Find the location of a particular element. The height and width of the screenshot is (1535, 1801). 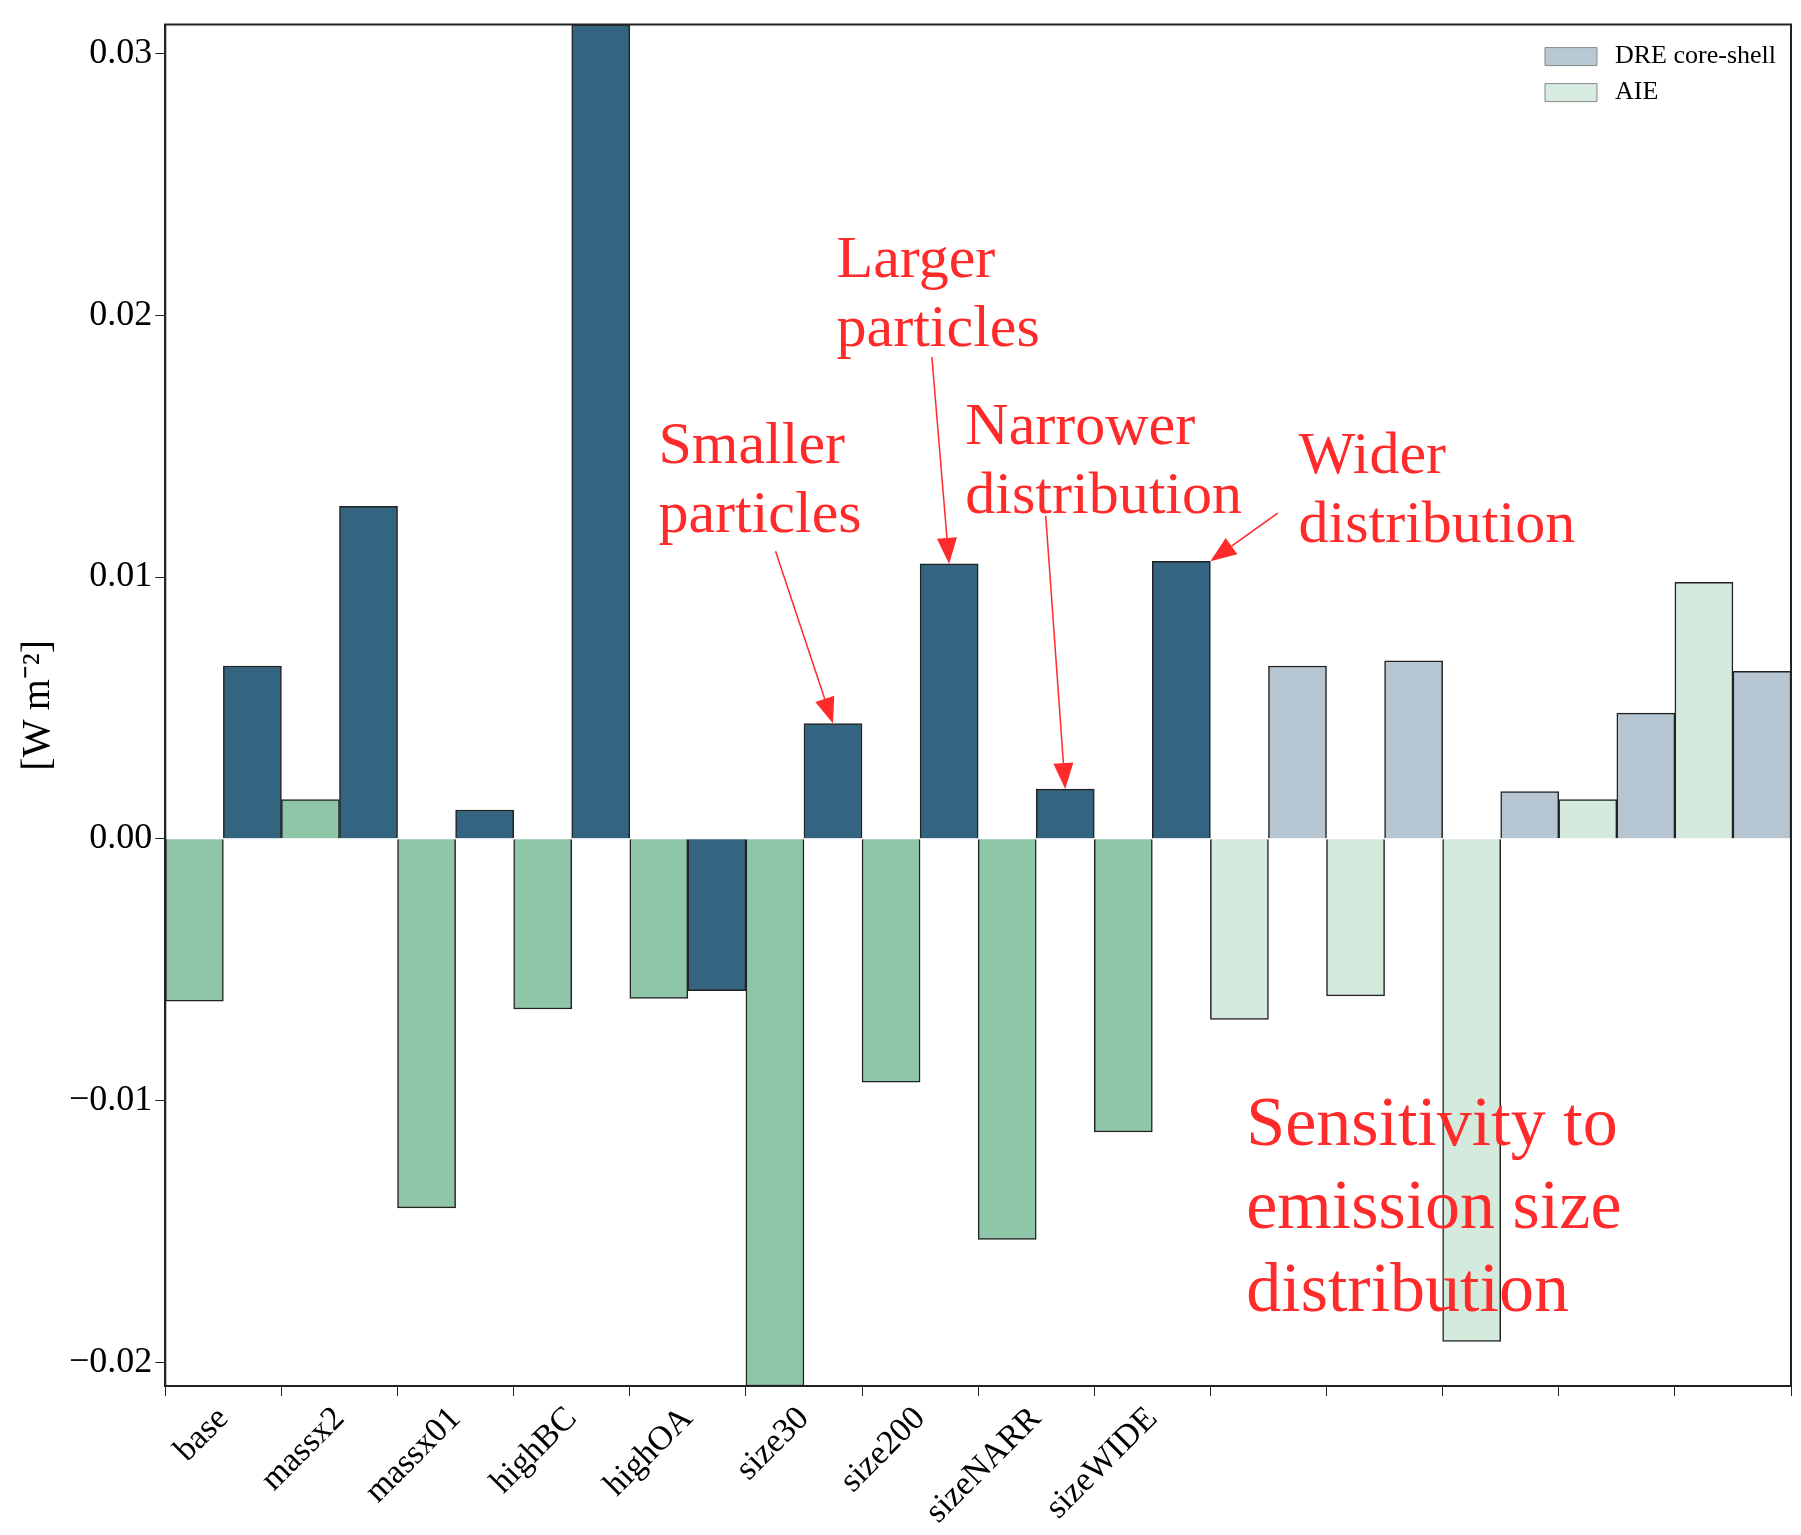

y-tick-label: 0.02 is located at coordinates (121, 312).